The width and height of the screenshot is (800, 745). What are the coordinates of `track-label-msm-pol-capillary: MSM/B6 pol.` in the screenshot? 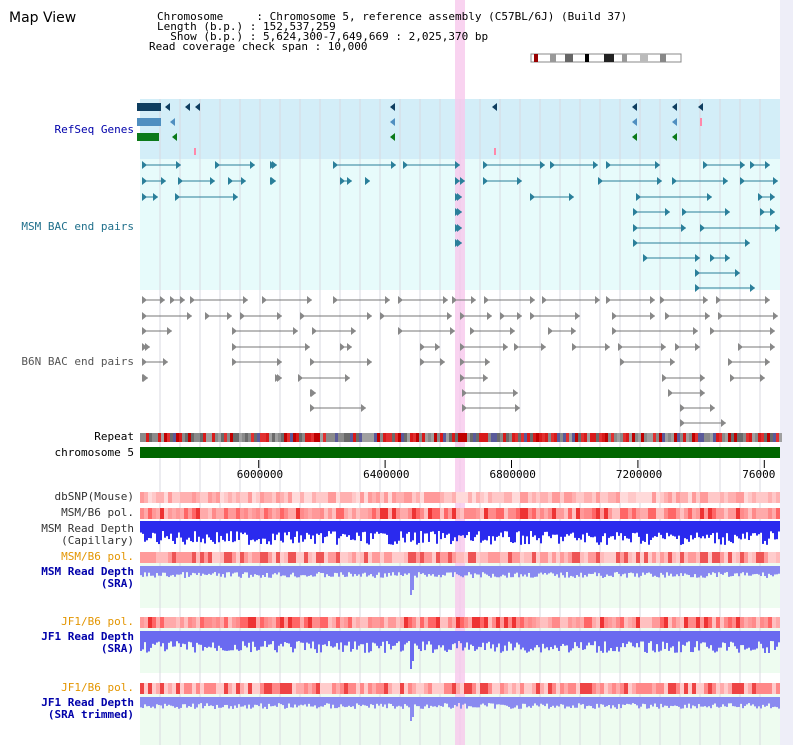 It's located at (97, 512).